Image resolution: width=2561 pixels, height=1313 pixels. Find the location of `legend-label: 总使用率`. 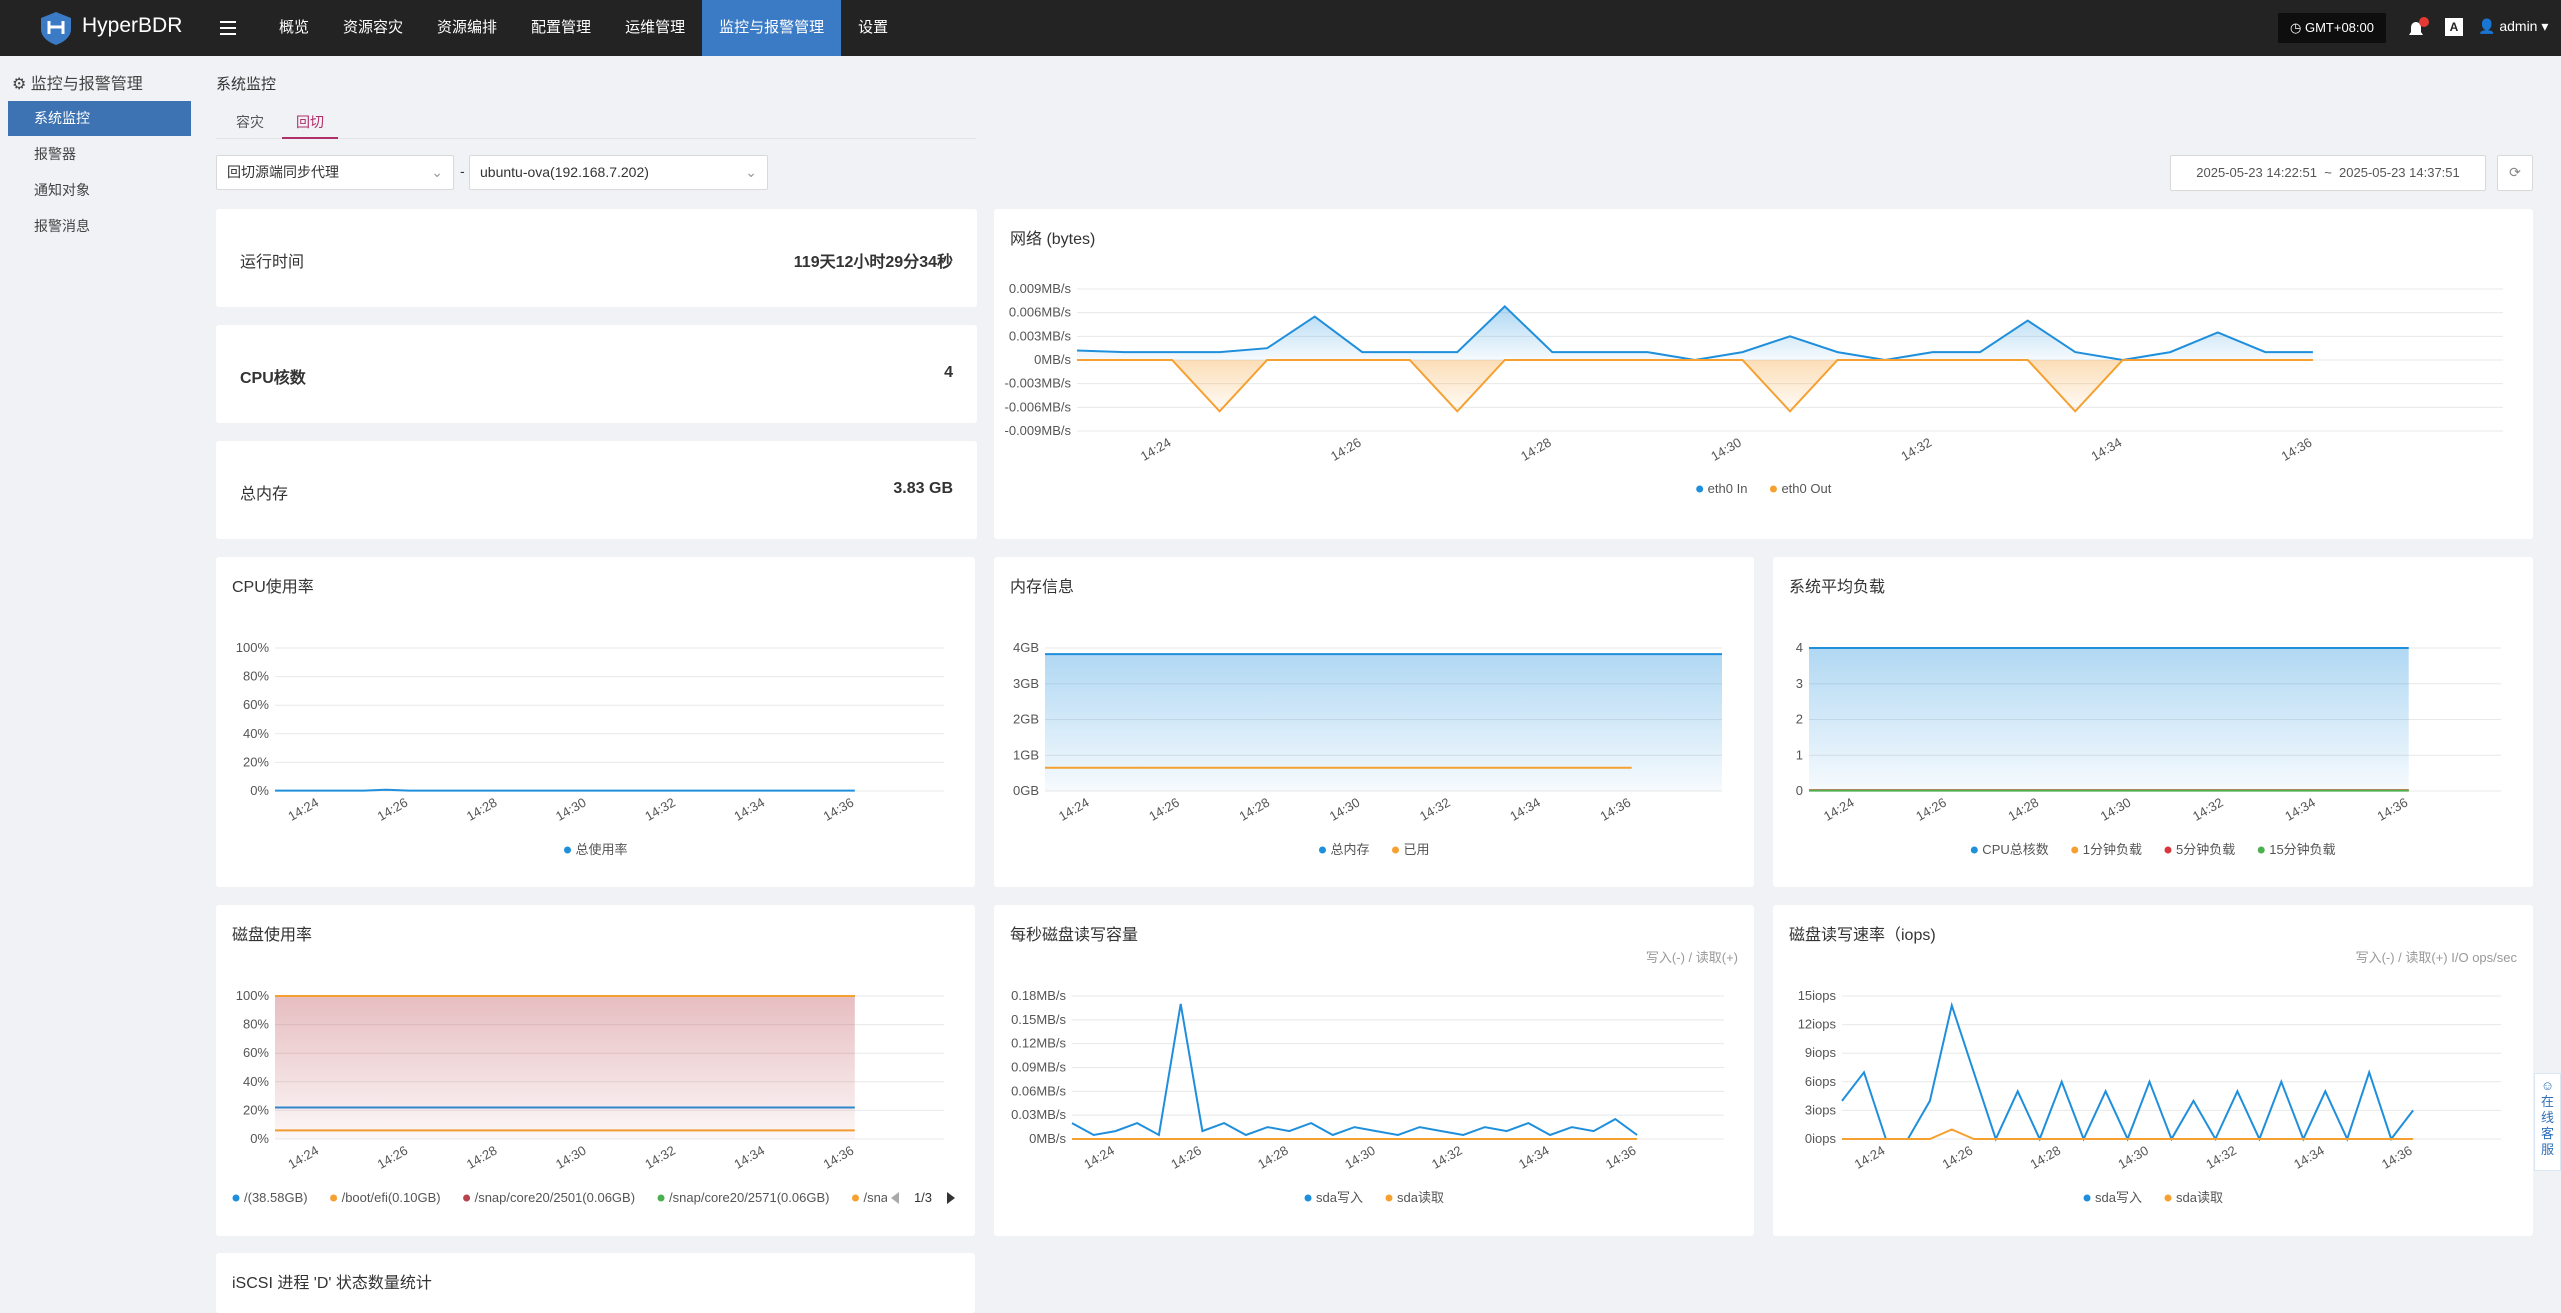

legend-label: 总使用率 is located at coordinates (601, 849).